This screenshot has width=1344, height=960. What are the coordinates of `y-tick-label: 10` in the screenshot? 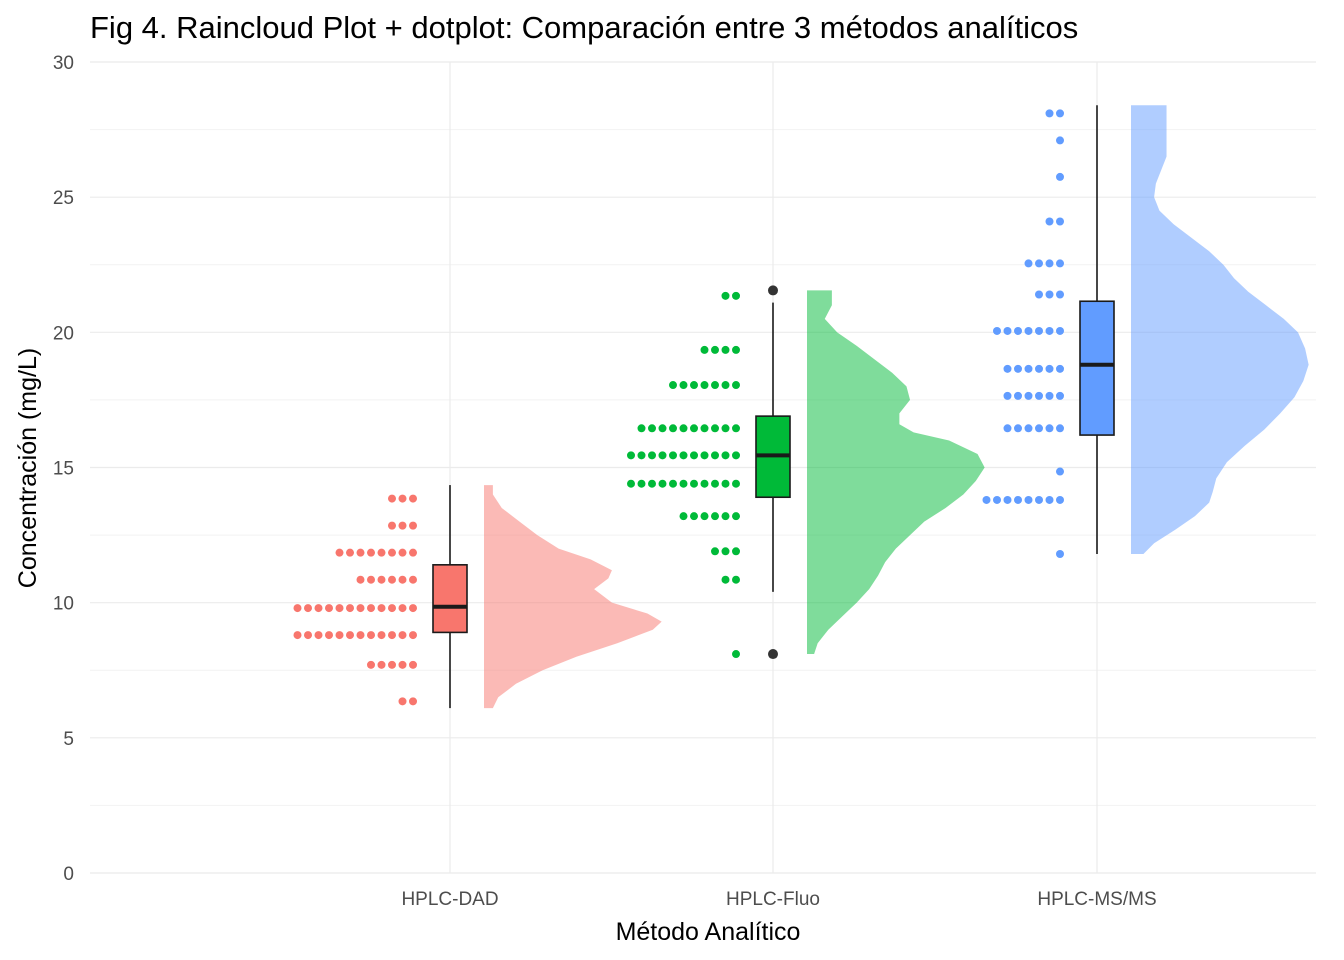 It's located at (63, 604).